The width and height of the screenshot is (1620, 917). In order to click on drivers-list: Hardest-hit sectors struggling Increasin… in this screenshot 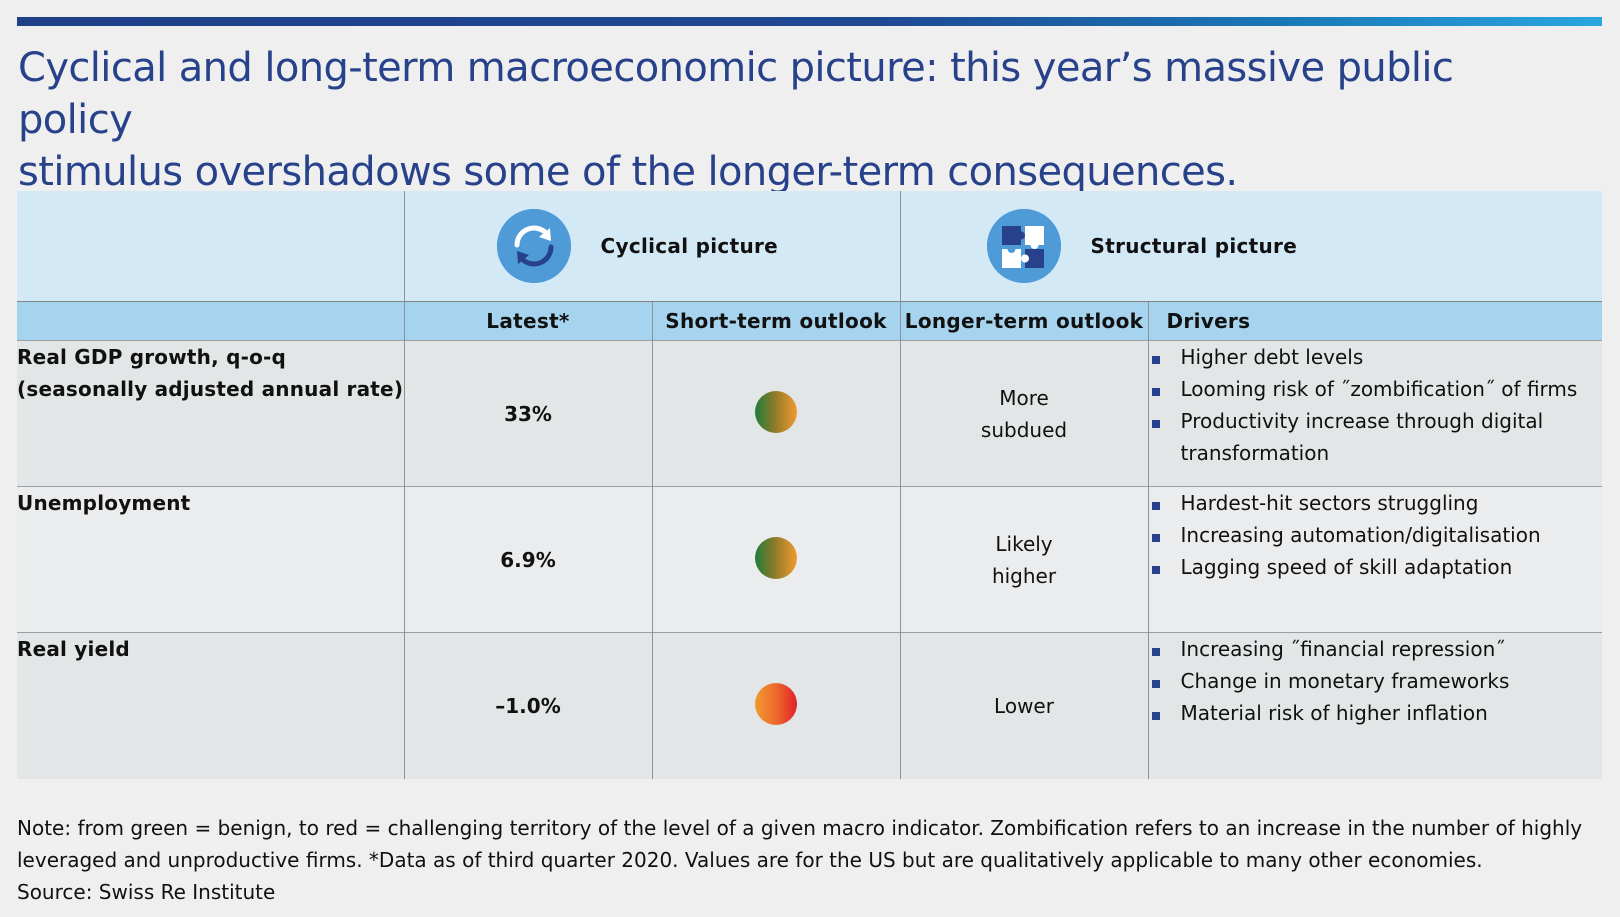, I will do `click(1376, 535)`.